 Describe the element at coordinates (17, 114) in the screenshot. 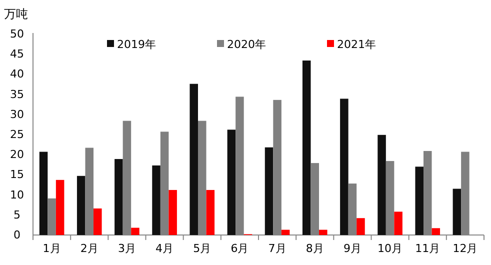

I see `y-tick-label: 30` at that location.